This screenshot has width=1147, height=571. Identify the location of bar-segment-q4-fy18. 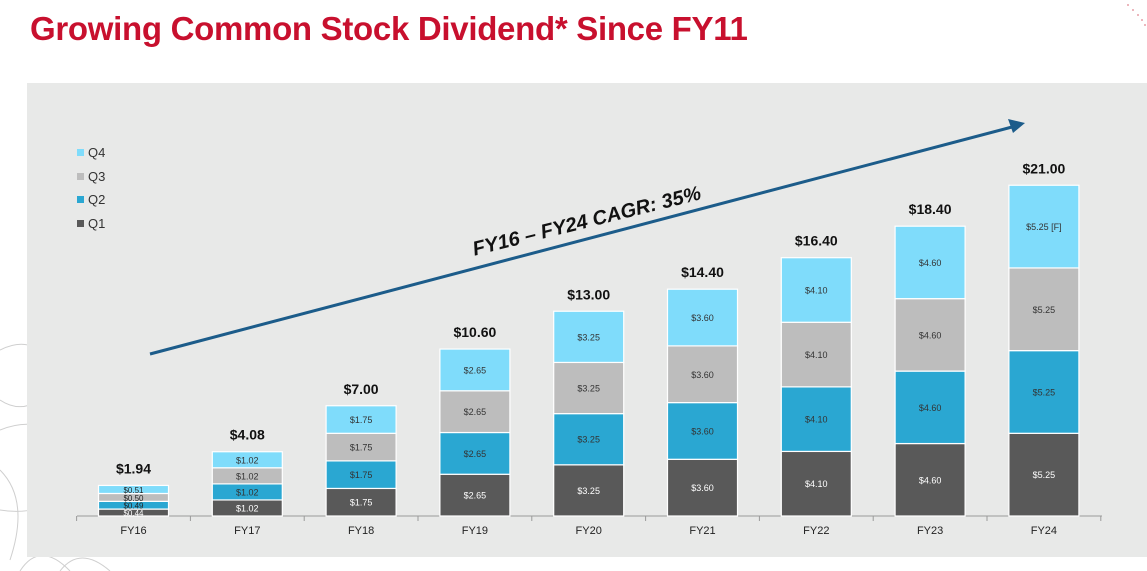
(361, 419).